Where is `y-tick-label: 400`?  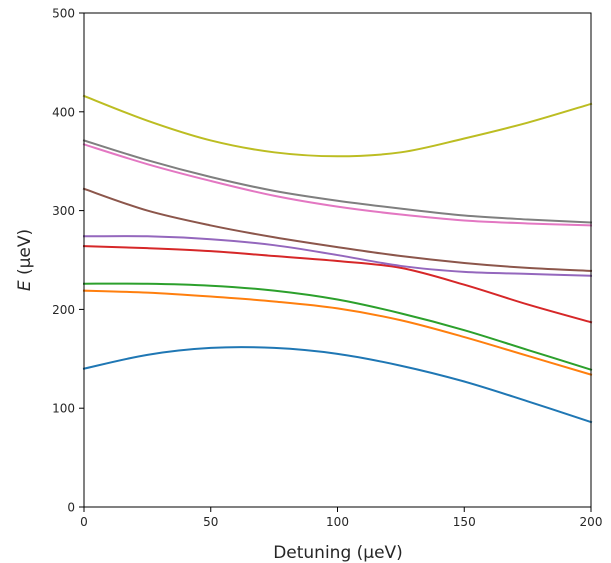 y-tick-label: 400 is located at coordinates (63, 112).